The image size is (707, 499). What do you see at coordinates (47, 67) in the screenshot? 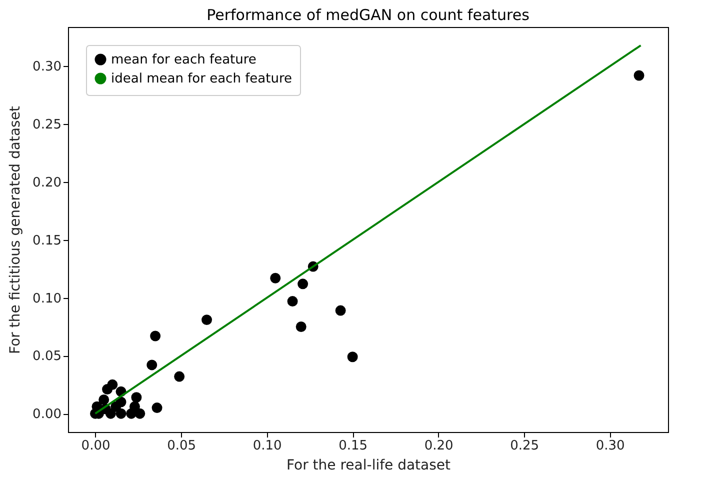
I see `y-tick-label: 0.30` at bounding box center [47, 67].